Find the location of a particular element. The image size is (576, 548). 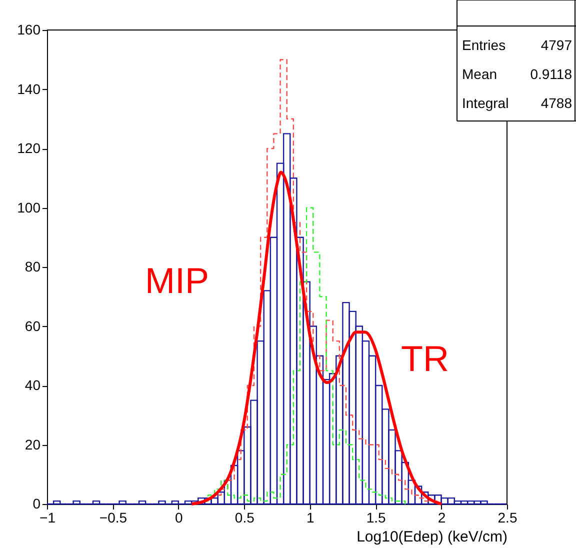

annotation: TR is located at coordinates (425, 358).